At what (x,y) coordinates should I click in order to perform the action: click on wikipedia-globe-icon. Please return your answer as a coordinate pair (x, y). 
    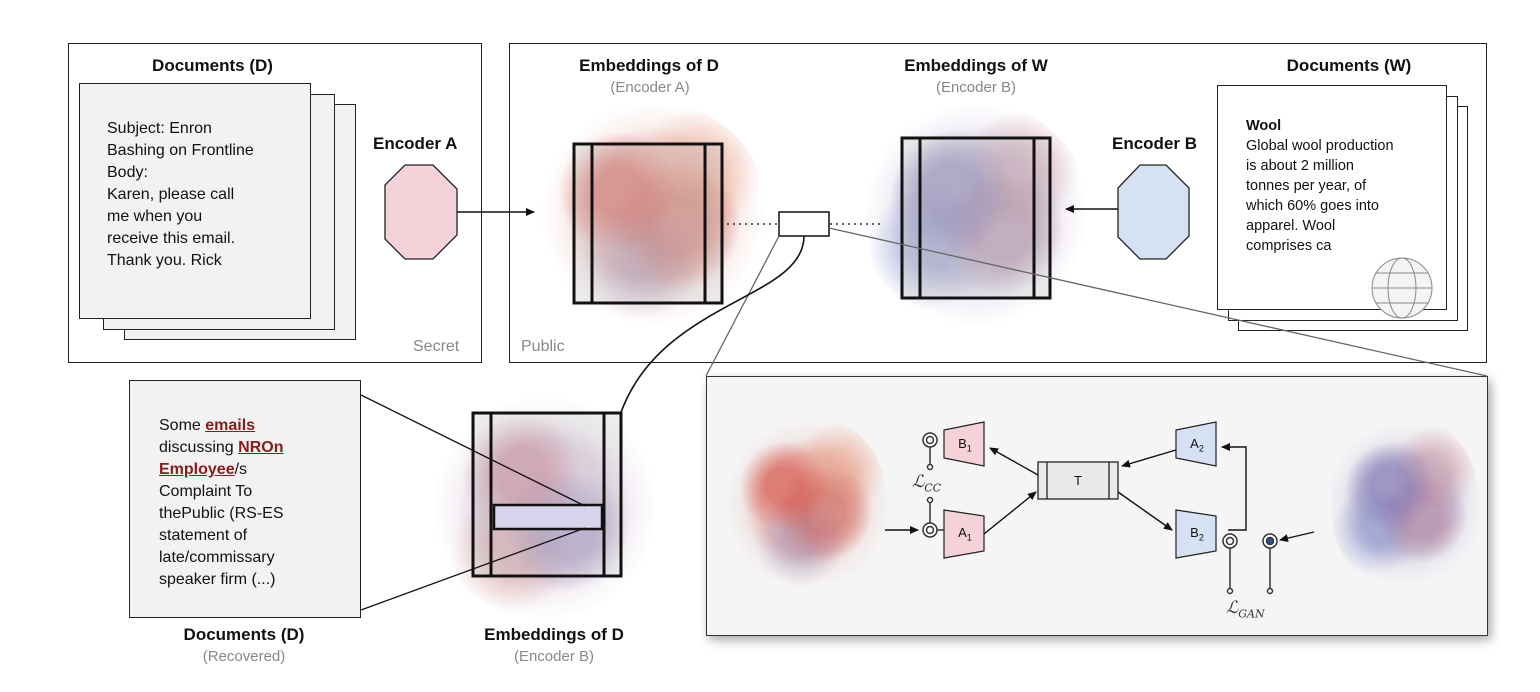
    Looking at the image, I should click on (1402, 288).